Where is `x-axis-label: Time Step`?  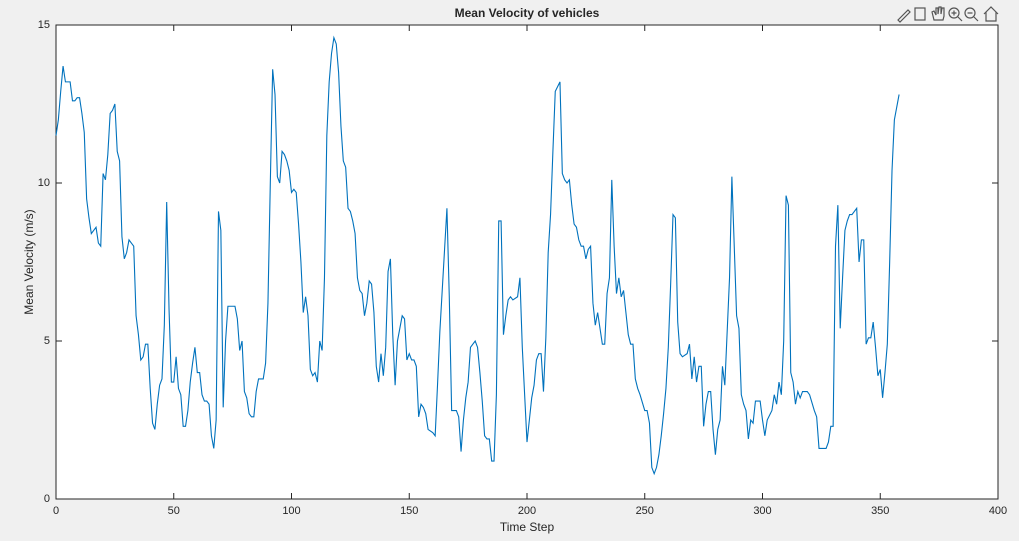
x-axis-label: Time Step is located at coordinates (527, 527).